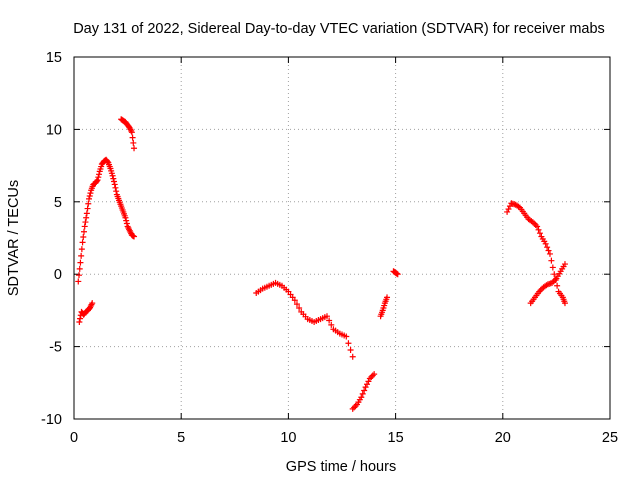  What do you see at coordinates (55, 348) in the screenshot?
I see `y-tick-label: -5` at bounding box center [55, 348].